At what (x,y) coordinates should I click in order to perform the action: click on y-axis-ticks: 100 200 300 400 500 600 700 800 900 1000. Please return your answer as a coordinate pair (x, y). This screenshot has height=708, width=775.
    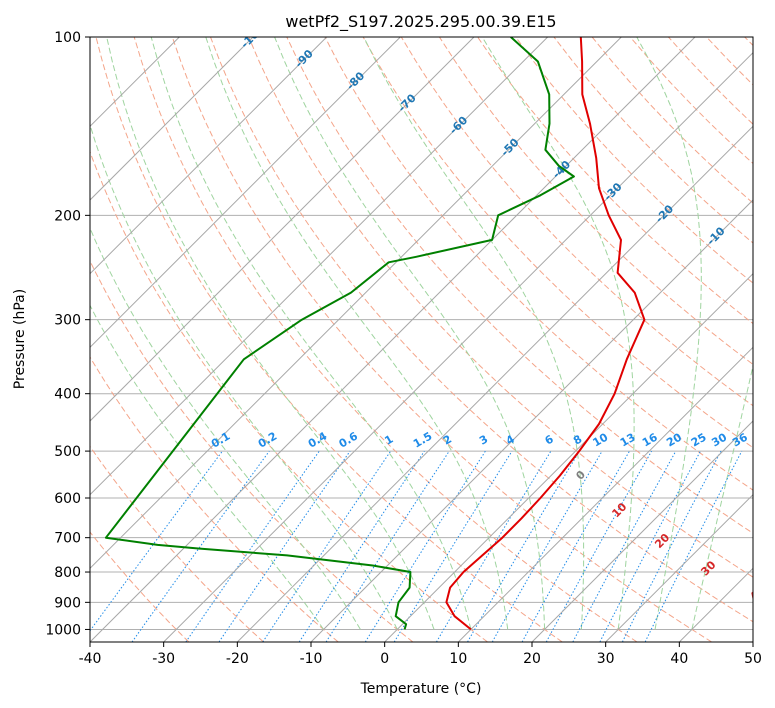
    Looking at the image, I should click on (67, 334).